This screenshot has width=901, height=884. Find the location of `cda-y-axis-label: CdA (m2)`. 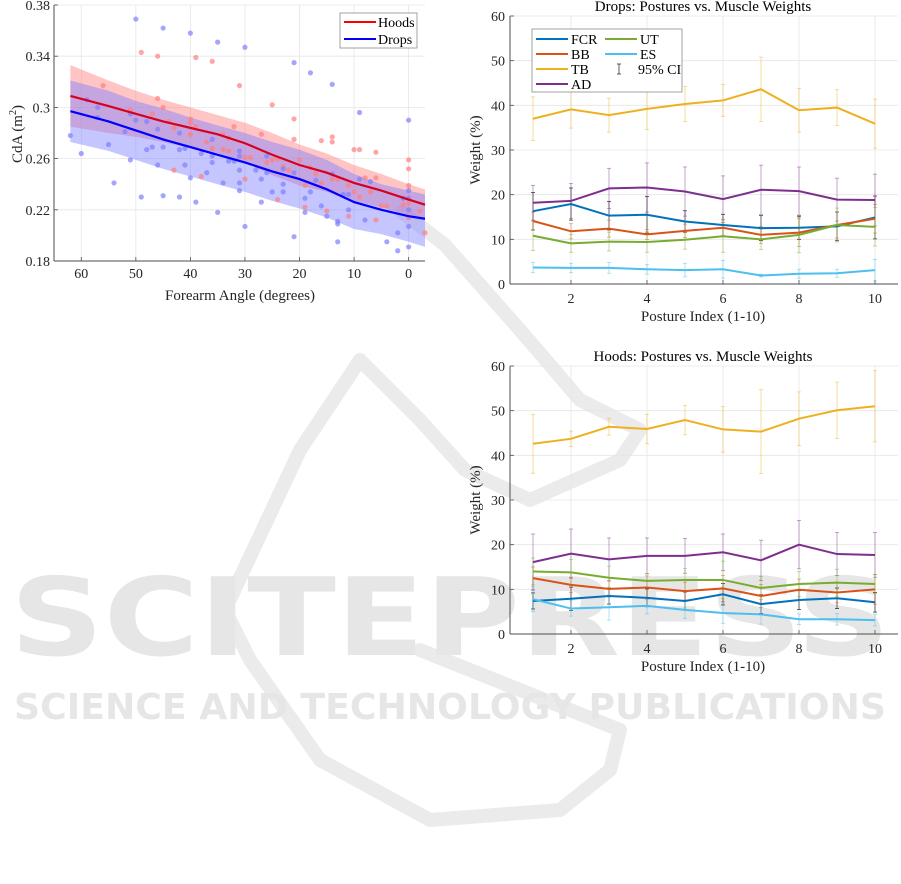

cda-y-axis-label: CdA (m2) is located at coordinates (17, 134).